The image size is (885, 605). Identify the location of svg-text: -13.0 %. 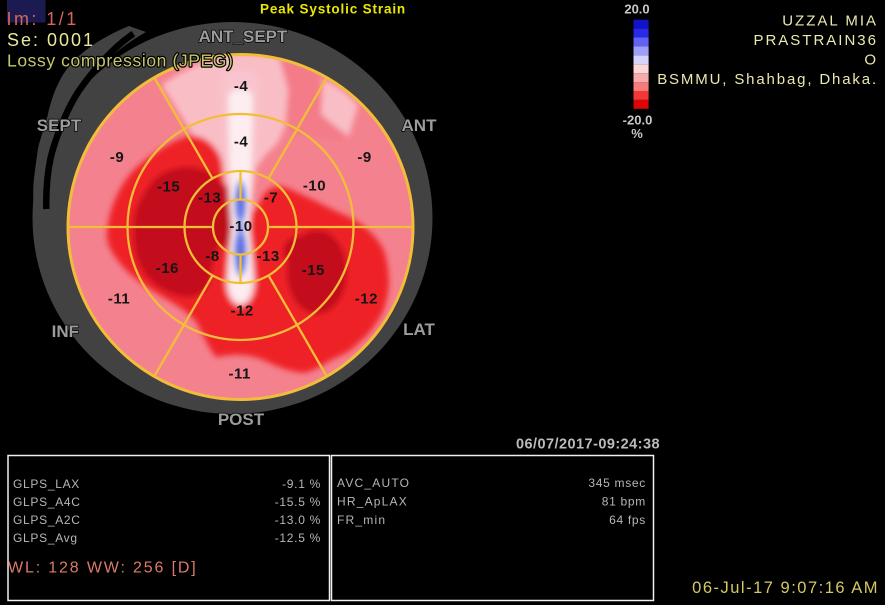
(298, 520).